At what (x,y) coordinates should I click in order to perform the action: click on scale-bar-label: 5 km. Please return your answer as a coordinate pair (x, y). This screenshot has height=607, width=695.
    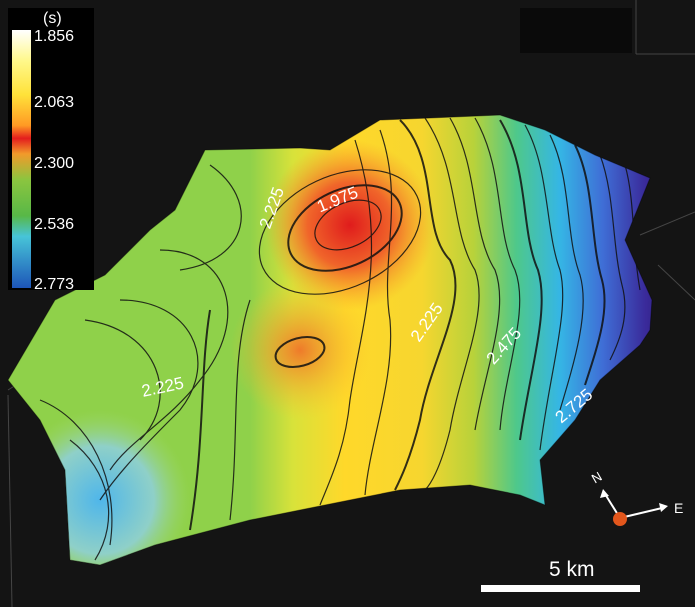
    Looking at the image, I should click on (572, 569).